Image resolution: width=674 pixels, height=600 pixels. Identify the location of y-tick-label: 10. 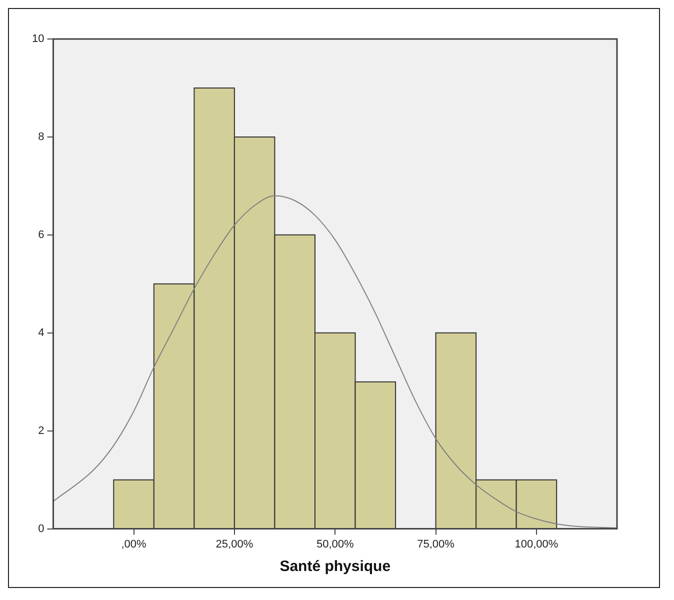
(38, 39).